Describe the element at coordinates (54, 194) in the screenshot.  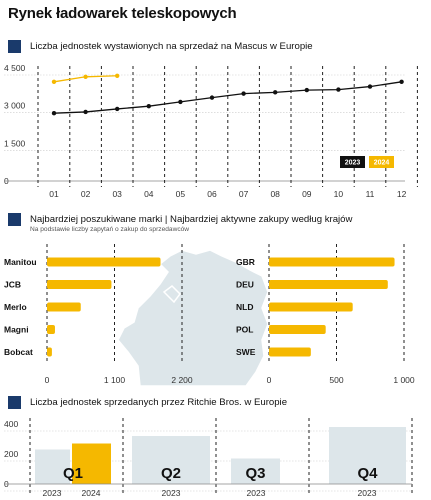
I see `x-tick-label: 01` at that location.